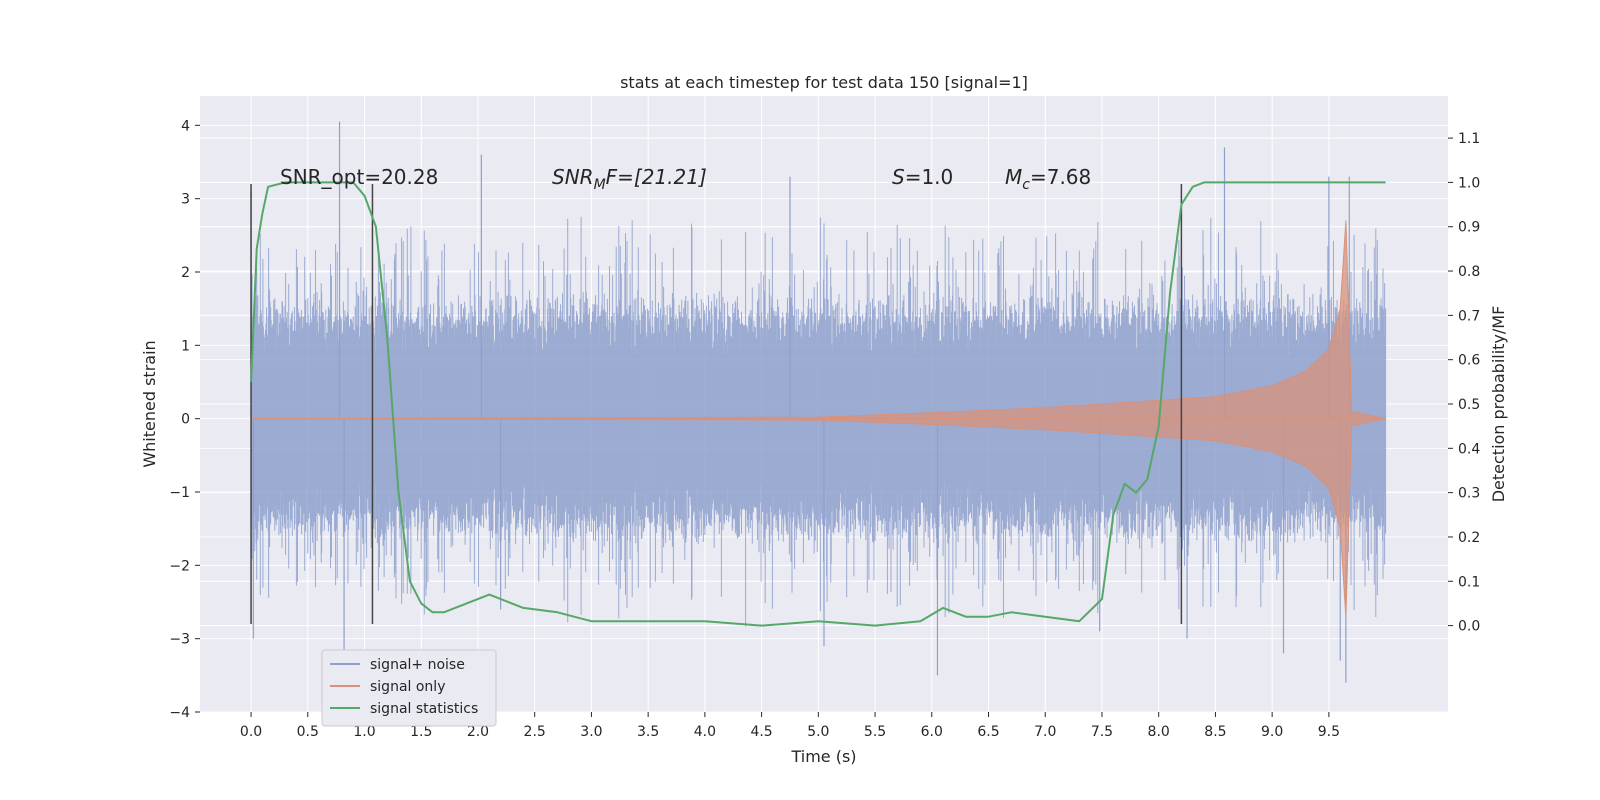 Image resolution: width=1600 pixels, height=800 pixels. Describe the element at coordinates (988, 732) in the screenshot. I see `x-tick-label-13: 6.5` at that location.